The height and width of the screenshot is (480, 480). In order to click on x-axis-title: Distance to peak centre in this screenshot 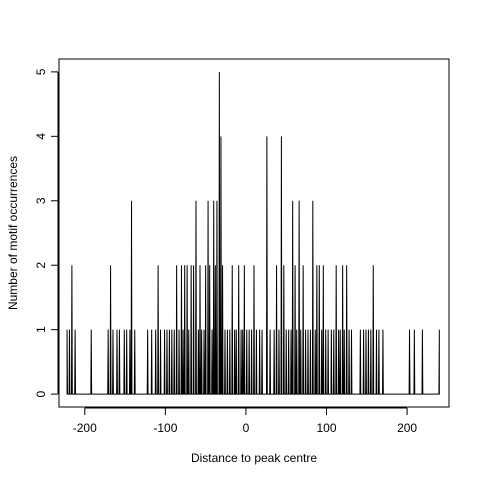, I will do `click(254, 458)`.